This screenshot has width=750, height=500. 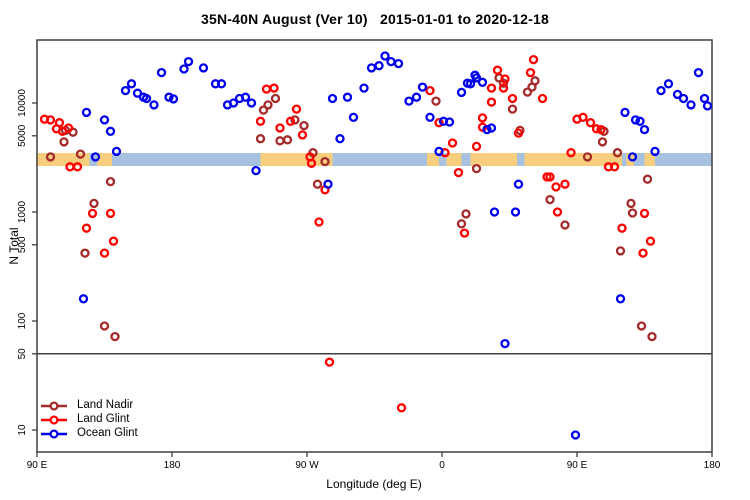 What do you see at coordinates (22, 211) in the screenshot?
I see `y-tick-label: 1000` at bounding box center [22, 211].